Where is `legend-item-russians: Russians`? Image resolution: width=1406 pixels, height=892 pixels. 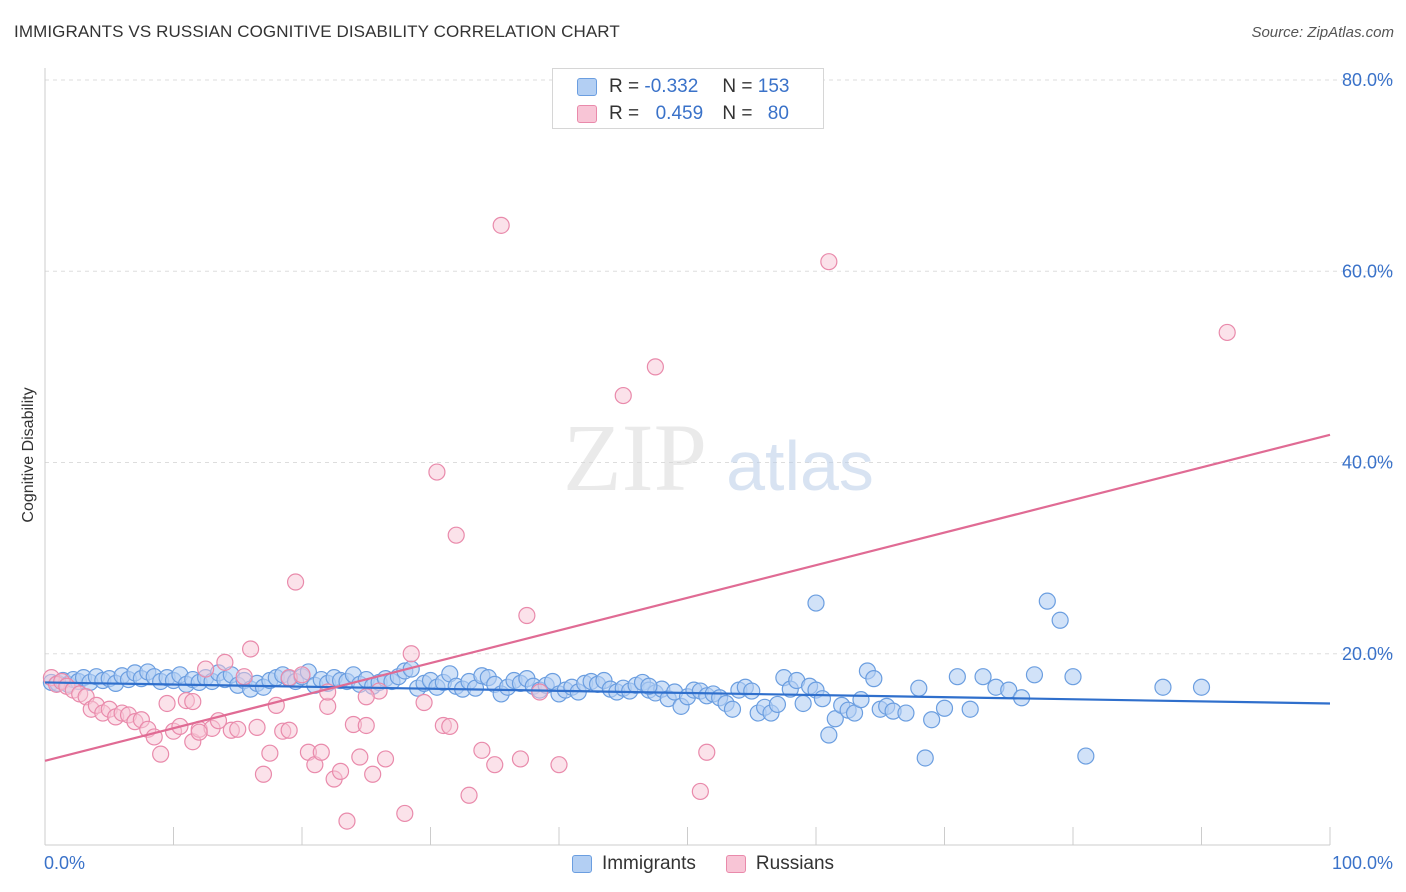
legend-item-russians: Russians is located at coordinates (780, 864).